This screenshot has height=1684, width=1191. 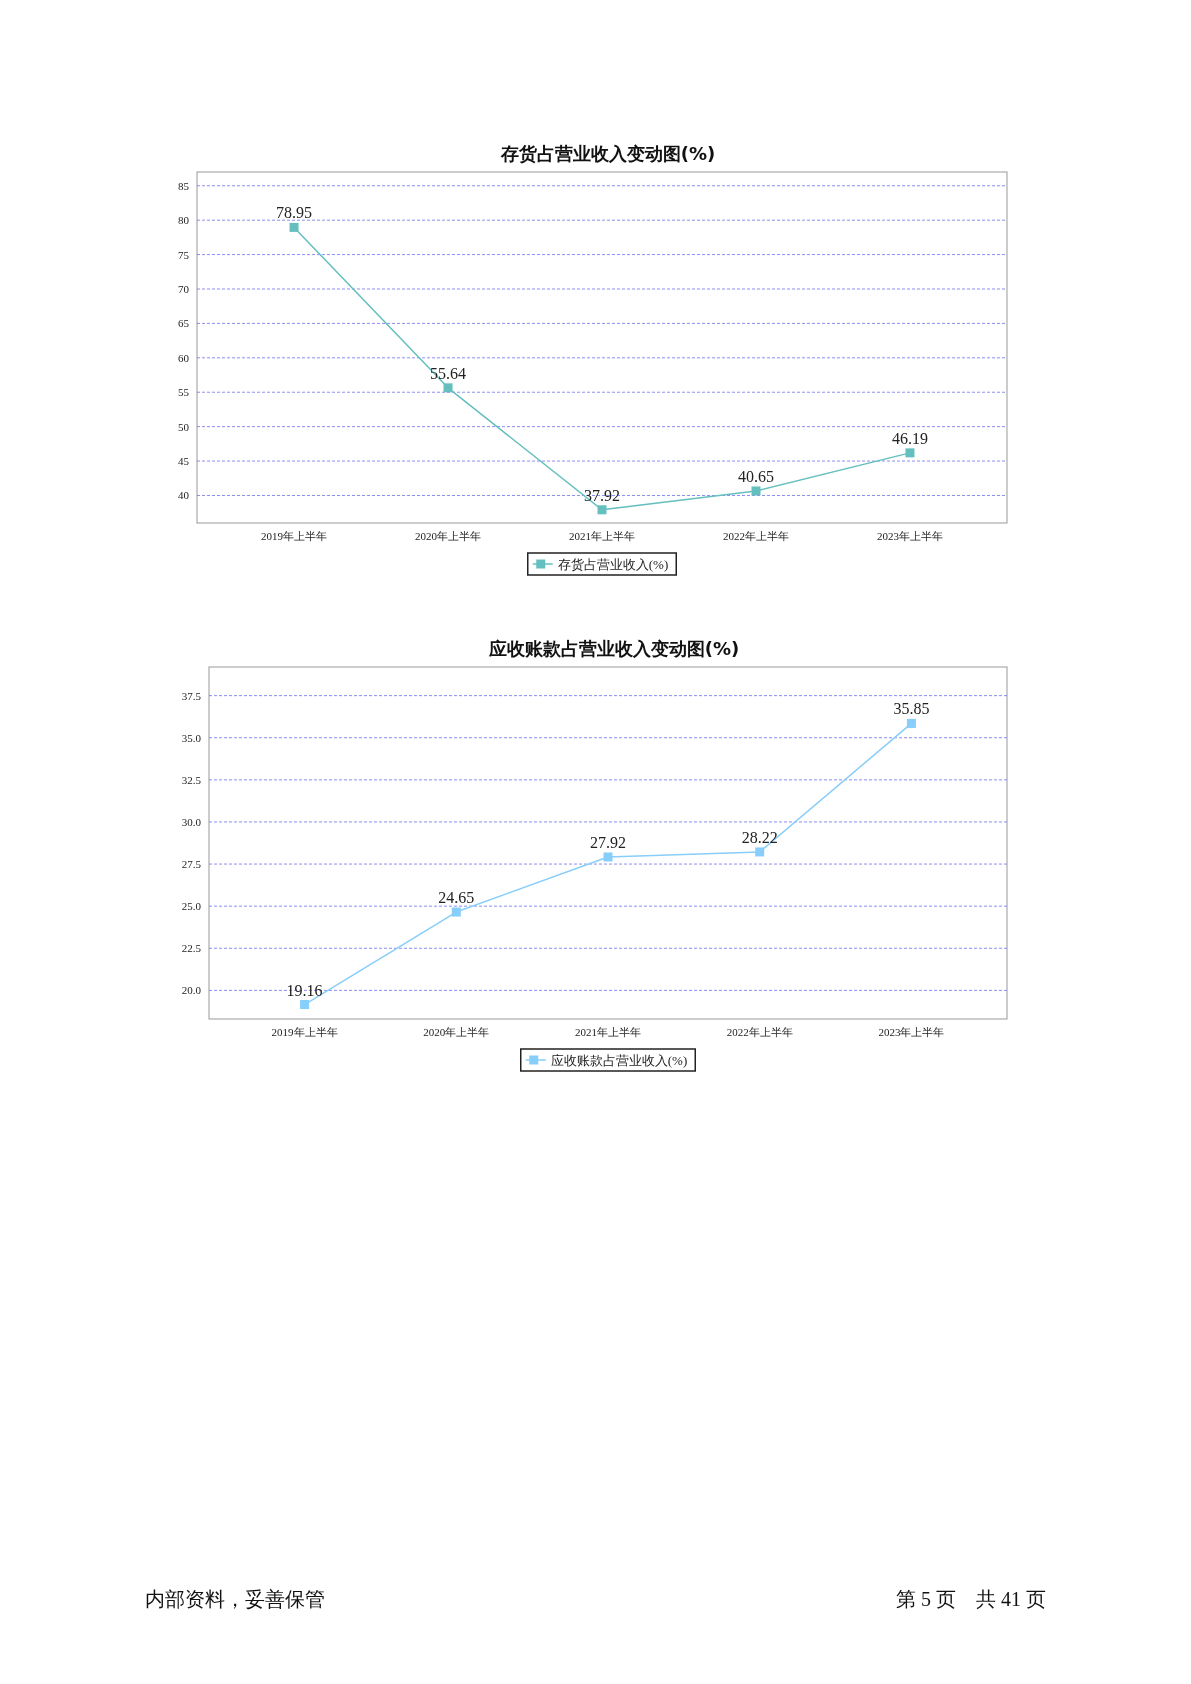 What do you see at coordinates (304, 990) in the screenshot?
I see `data-label: 19.16` at bounding box center [304, 990].